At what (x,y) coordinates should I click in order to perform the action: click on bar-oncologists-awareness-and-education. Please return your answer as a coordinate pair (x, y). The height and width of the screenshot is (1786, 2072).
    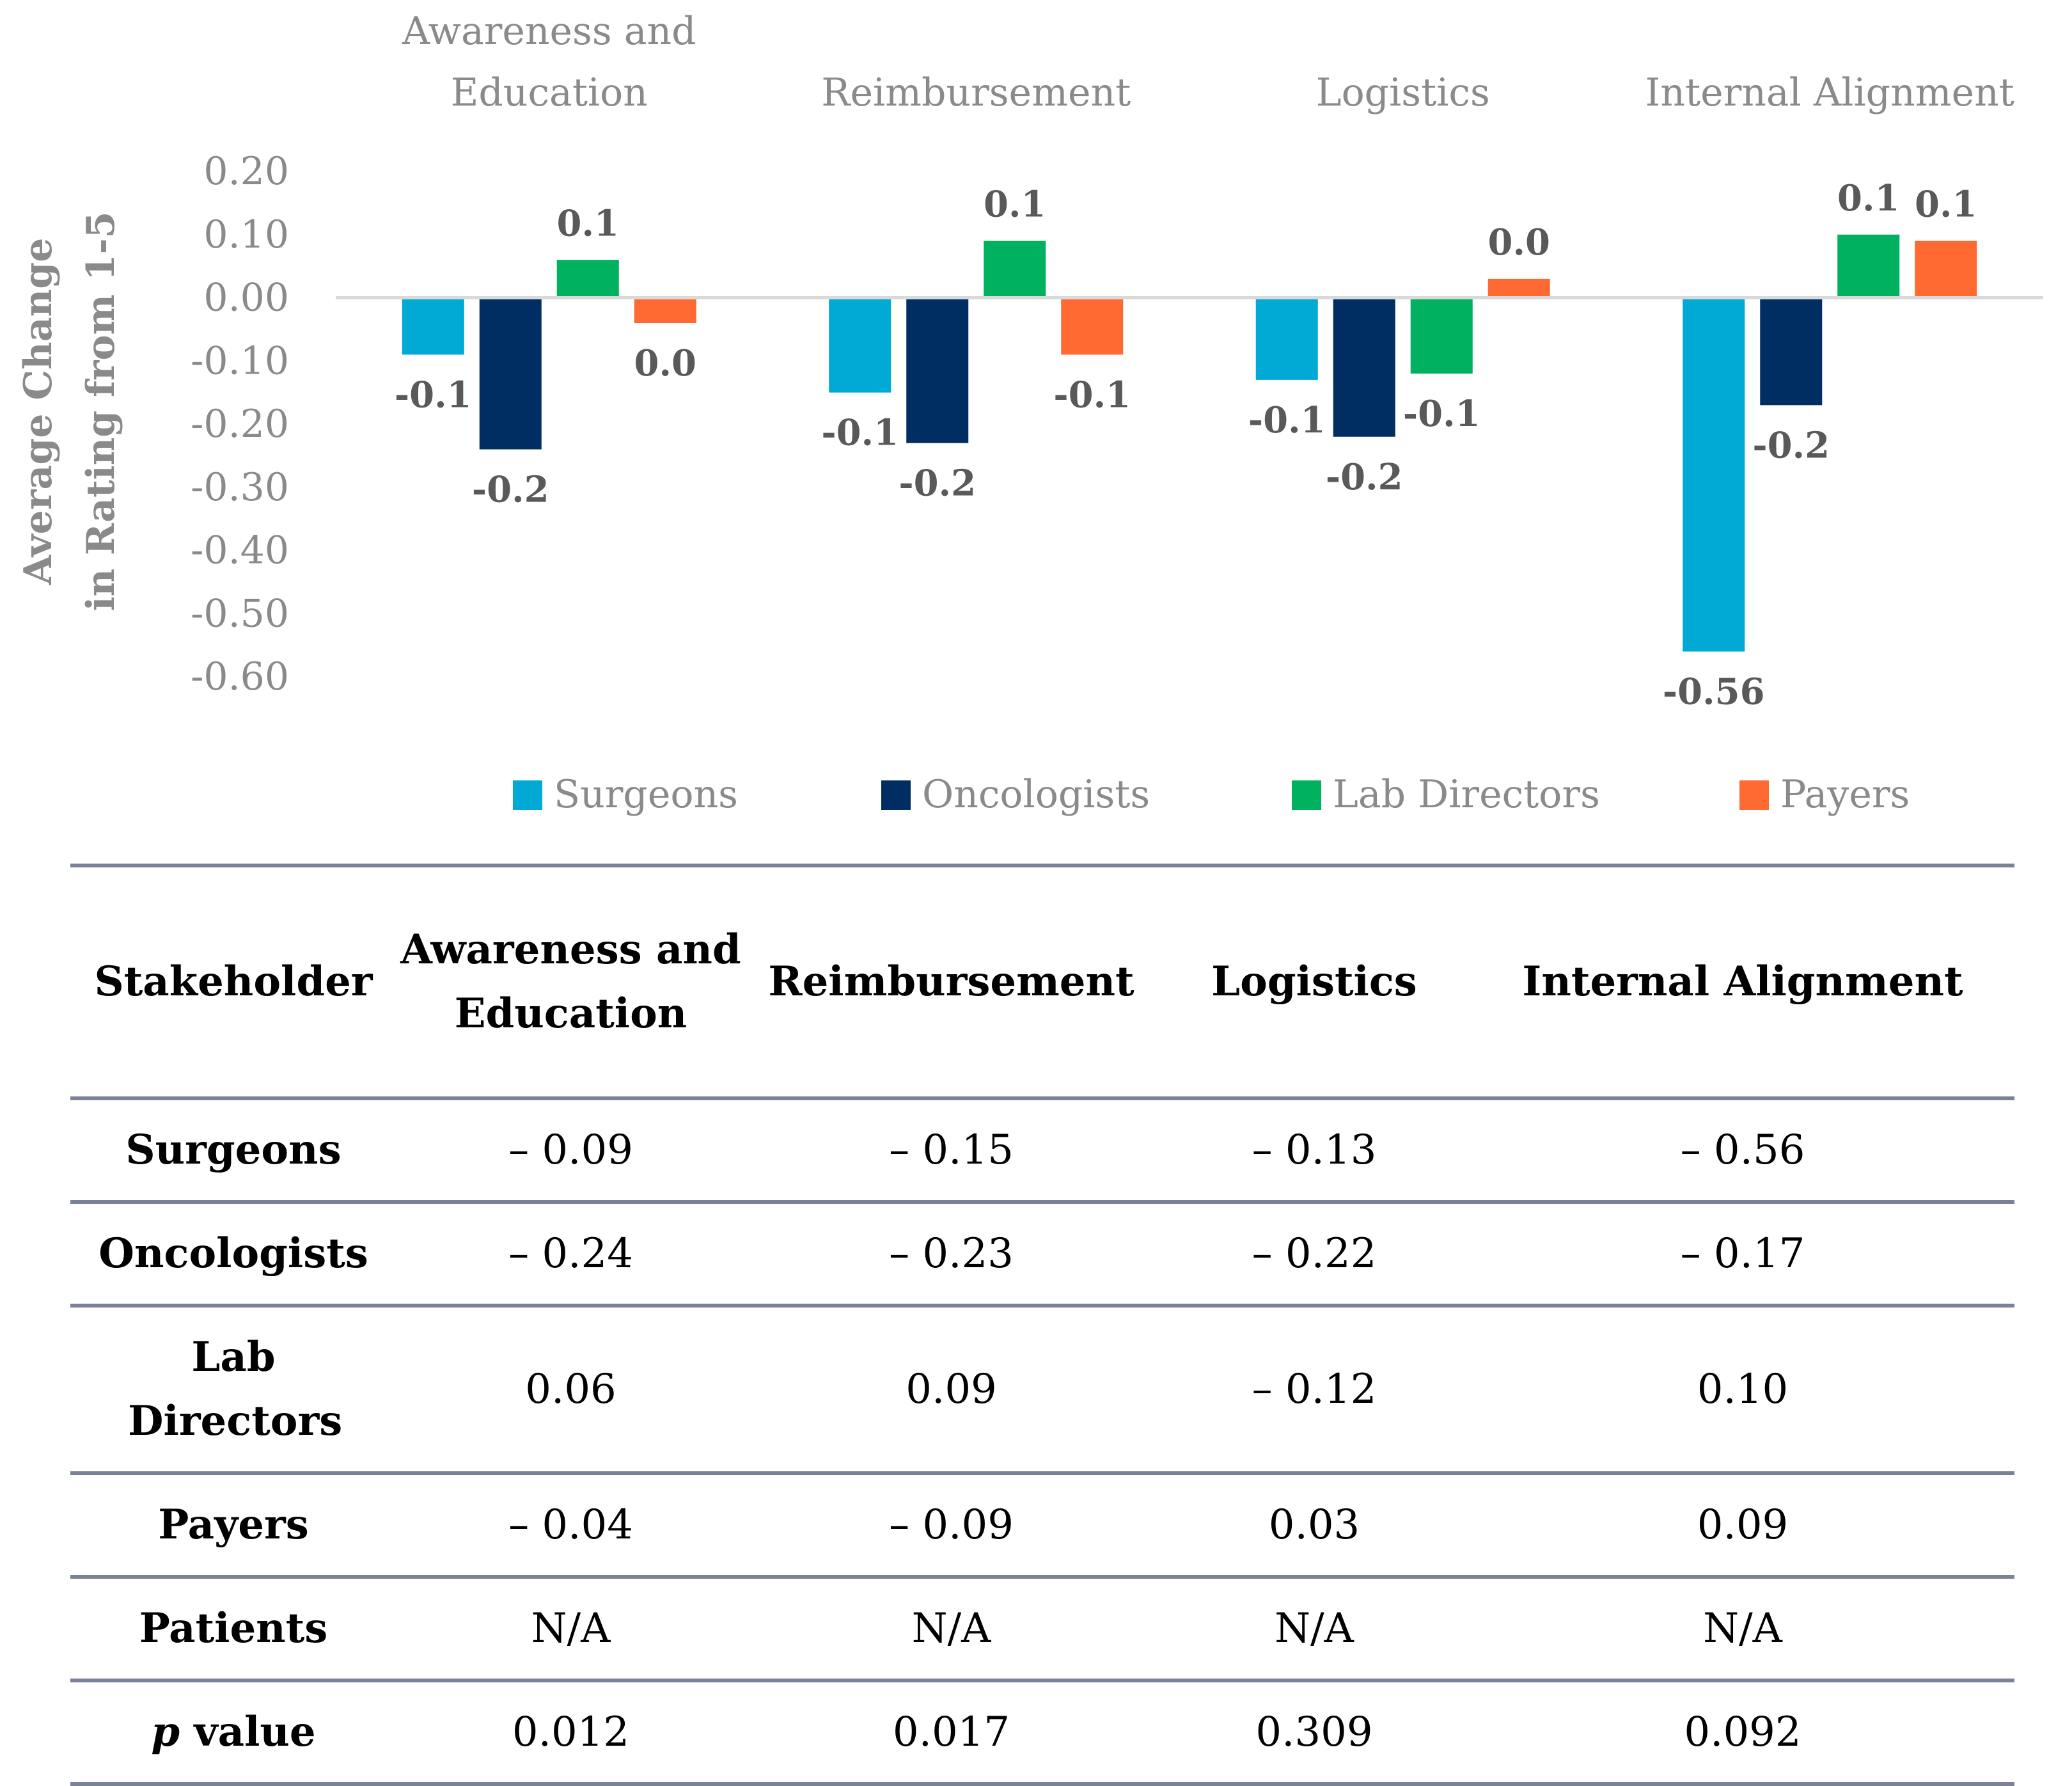
    Looking at the image, I should click on (510, 374).